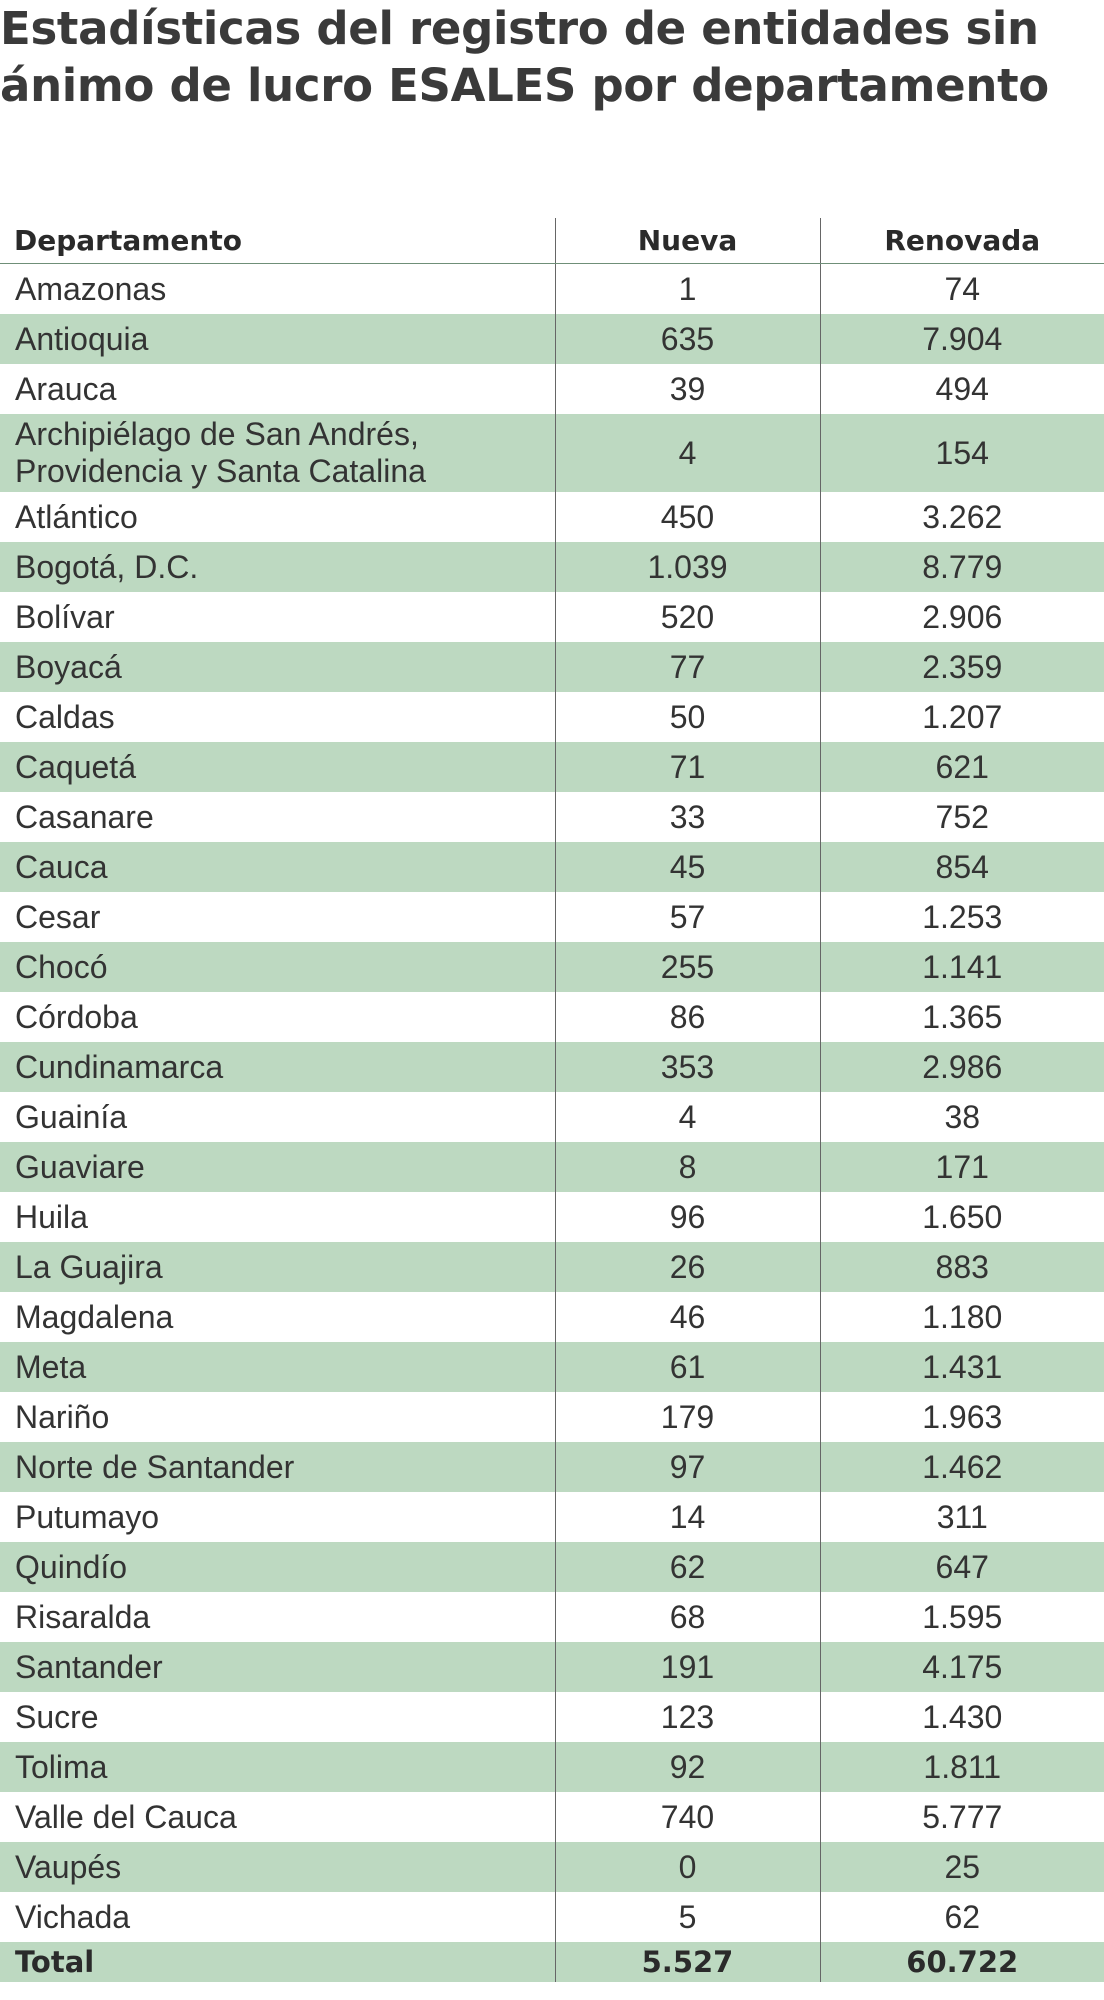 The height and width of the screenshot is (2000, 1104). What do you see at coordinates (51, 1216) in the screenshot?
I see `cell-departamento: Huila` at bounding box center [51, 1216].